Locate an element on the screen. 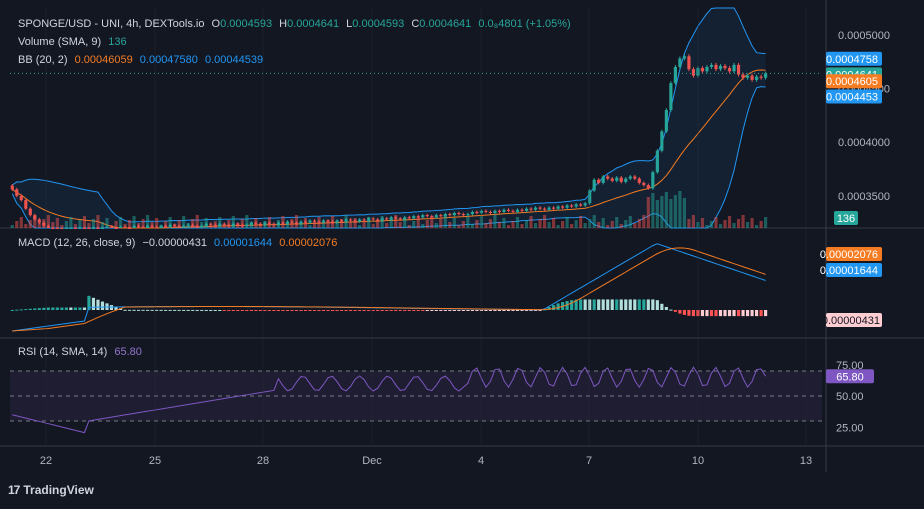 This screenshot has width=924, height=509. macd-label: MACD (12, 26, close, 9) is located at coordinates (77, 243).